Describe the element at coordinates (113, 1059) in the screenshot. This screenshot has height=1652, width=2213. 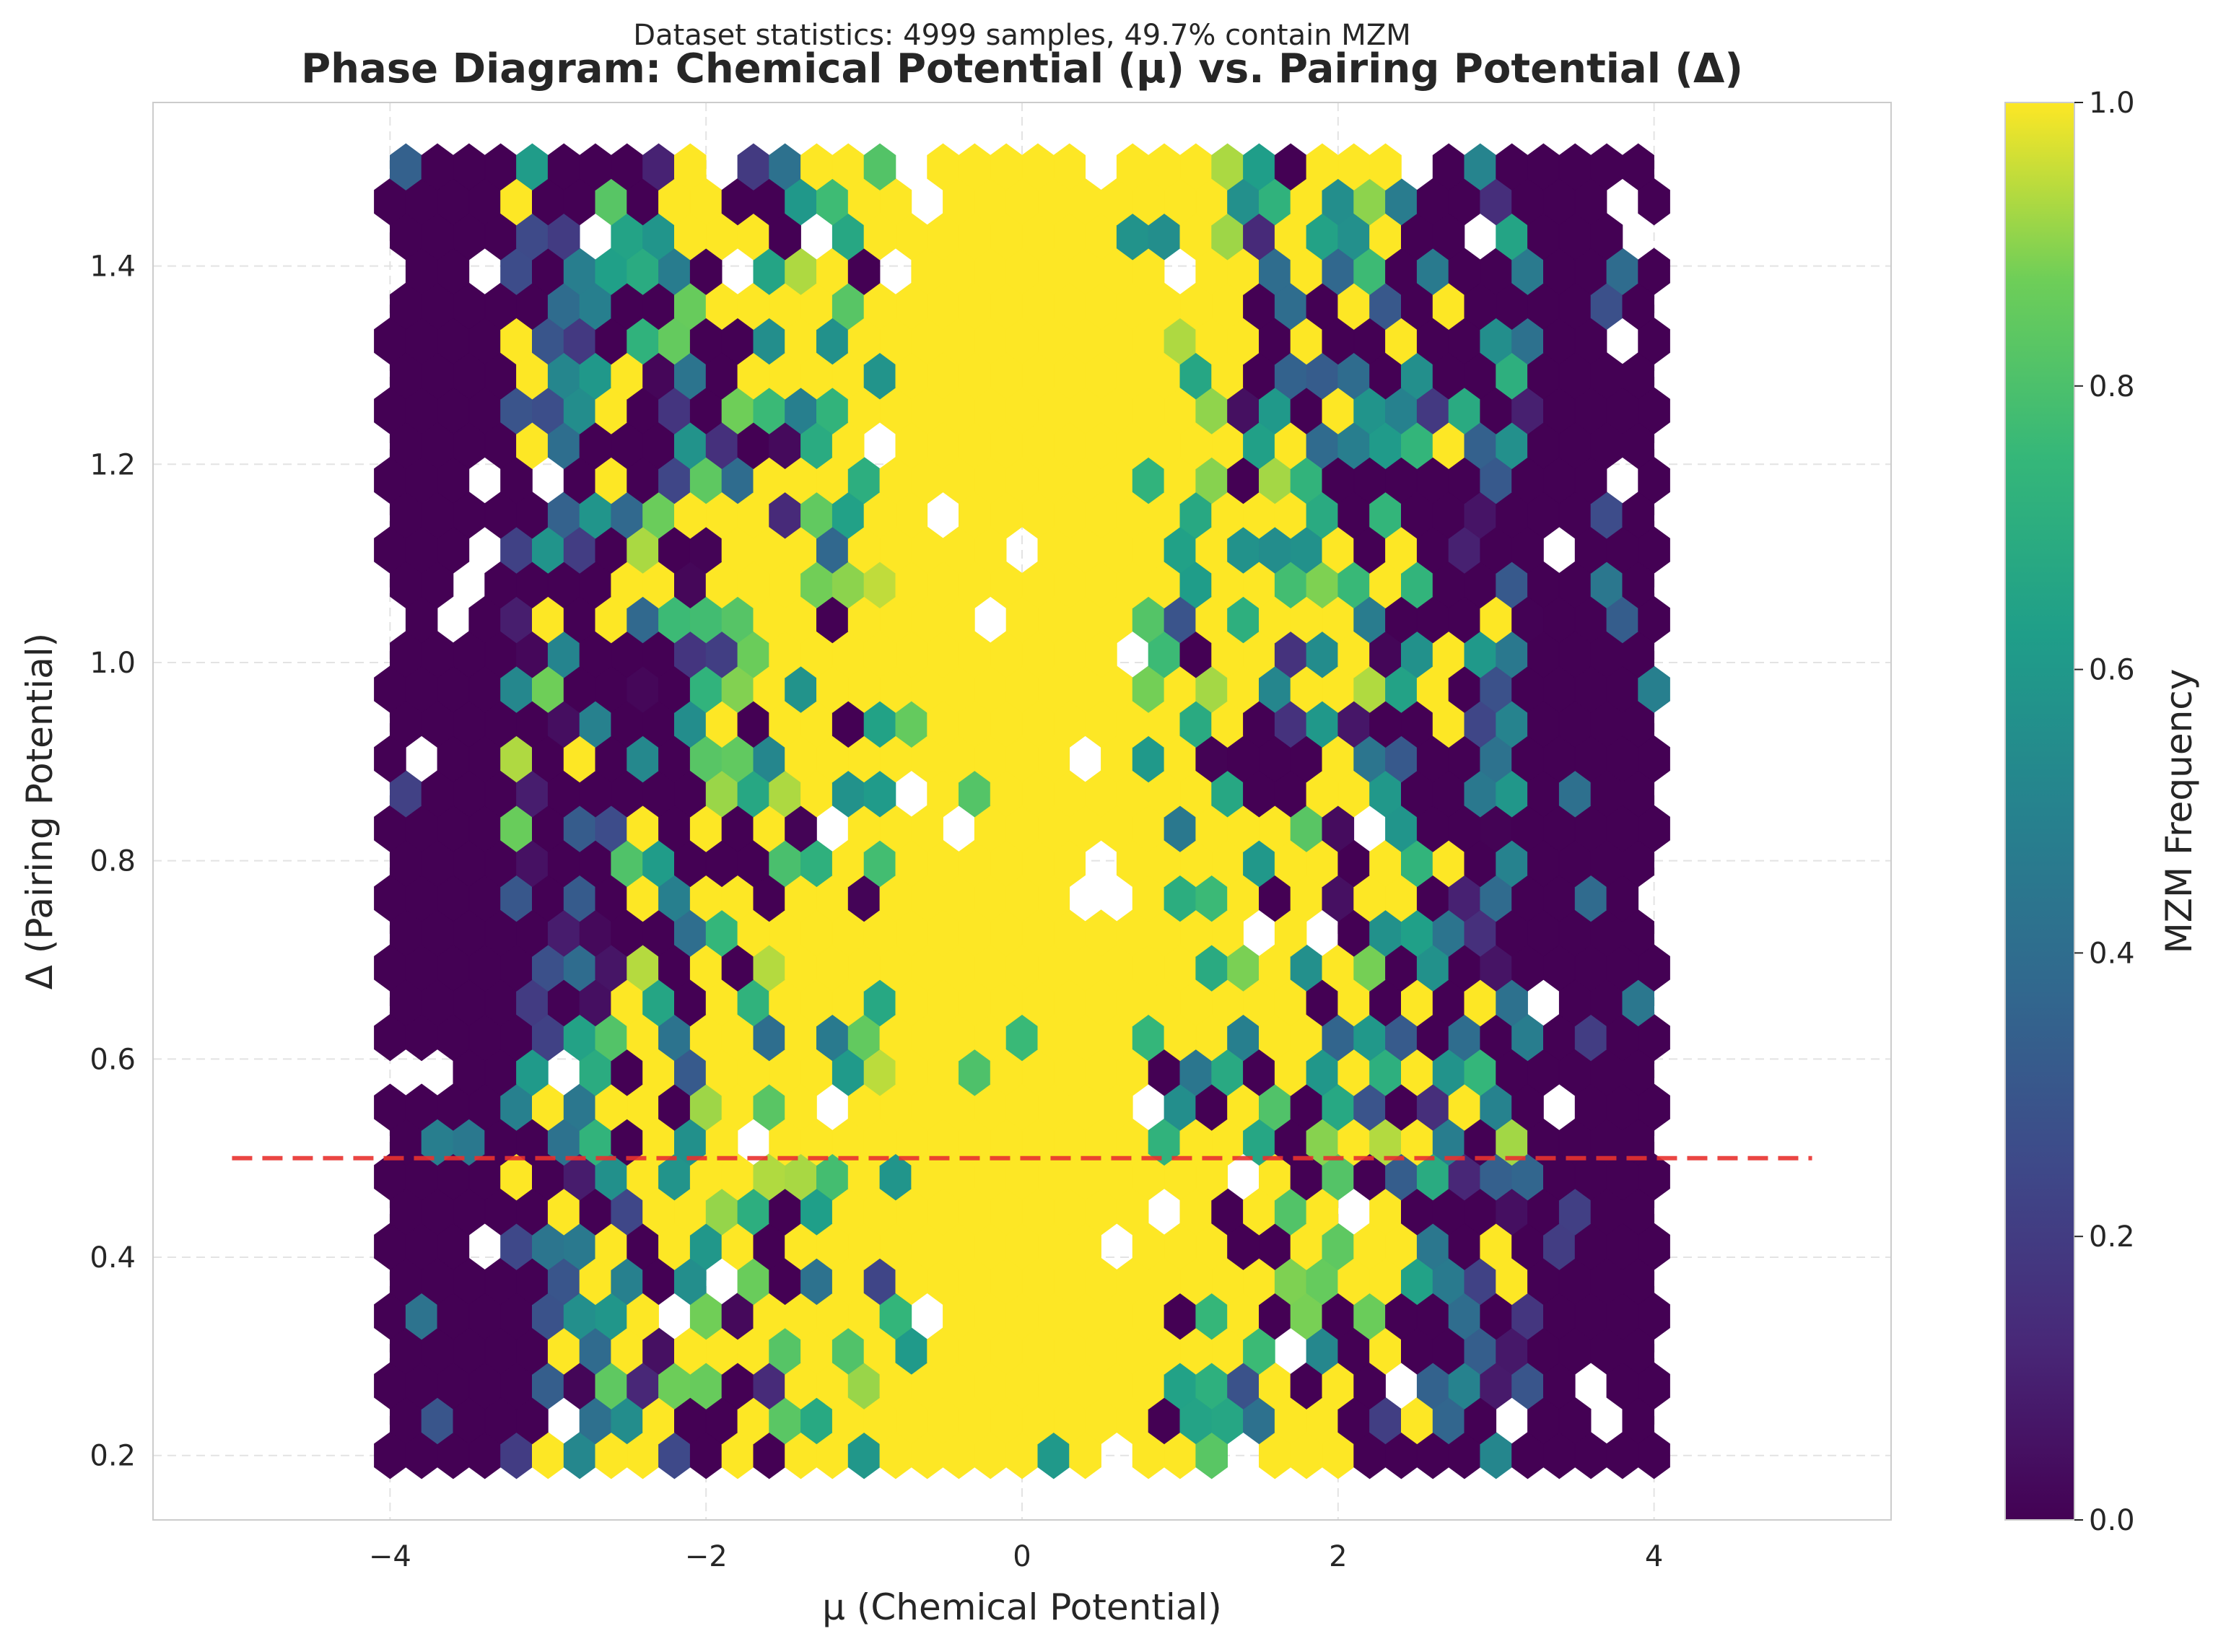
I see `y-tick-label: 0.6` at that location.